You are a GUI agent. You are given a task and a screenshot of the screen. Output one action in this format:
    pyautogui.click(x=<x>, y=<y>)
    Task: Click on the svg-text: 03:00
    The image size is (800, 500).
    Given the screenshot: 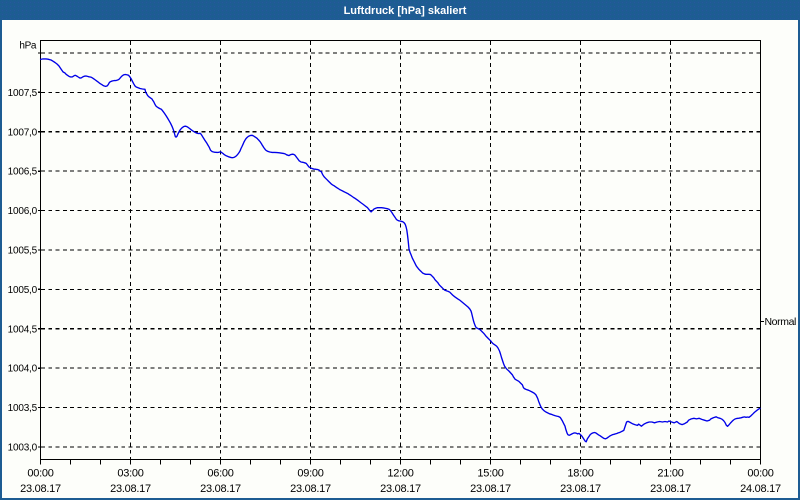 What is the action you would take?
    pyautogui.click(x=130, y=474)
    